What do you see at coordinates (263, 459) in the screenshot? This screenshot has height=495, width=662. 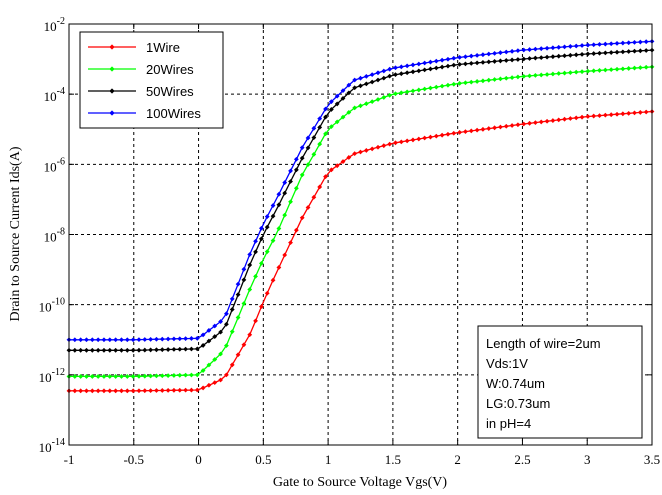 I see `x-tick-label: 0.5` at bounding box center [263, 459].